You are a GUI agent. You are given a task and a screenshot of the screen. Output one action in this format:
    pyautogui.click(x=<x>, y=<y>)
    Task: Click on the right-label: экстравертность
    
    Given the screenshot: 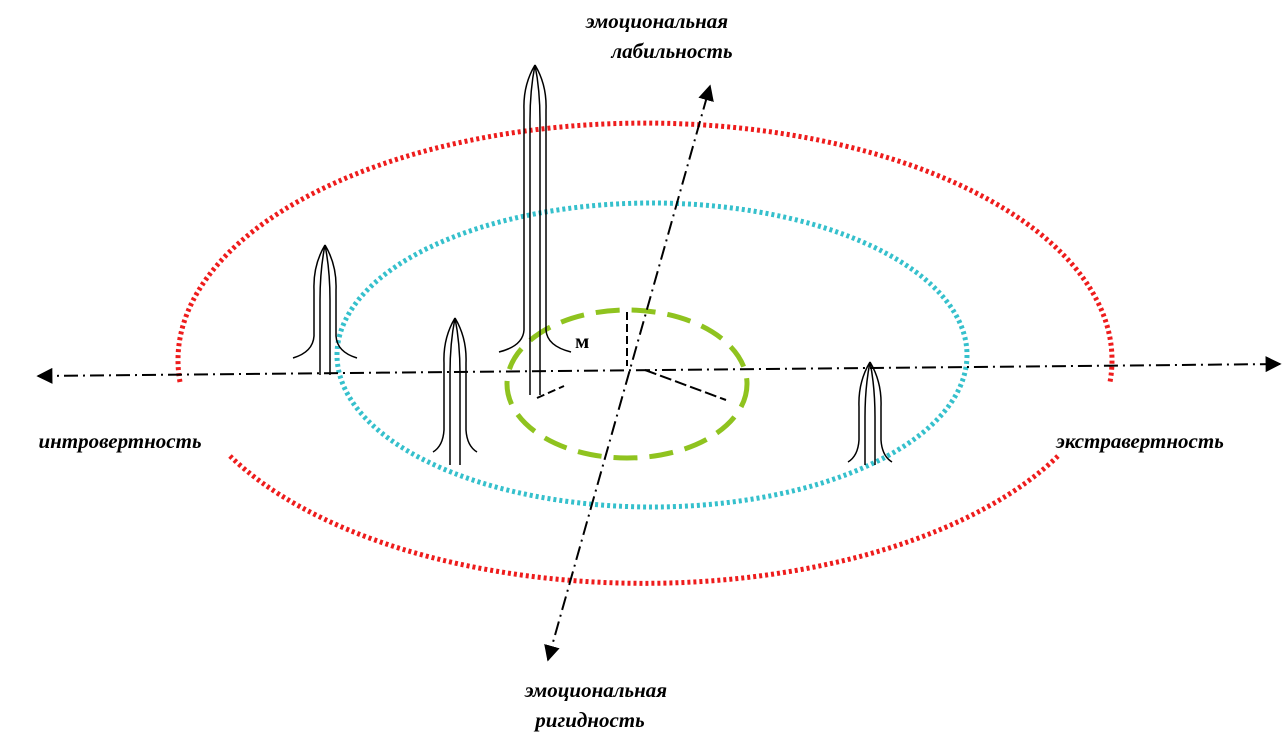 What is the action you would take?
    pyautogui.click(x=1139, y=441)
    